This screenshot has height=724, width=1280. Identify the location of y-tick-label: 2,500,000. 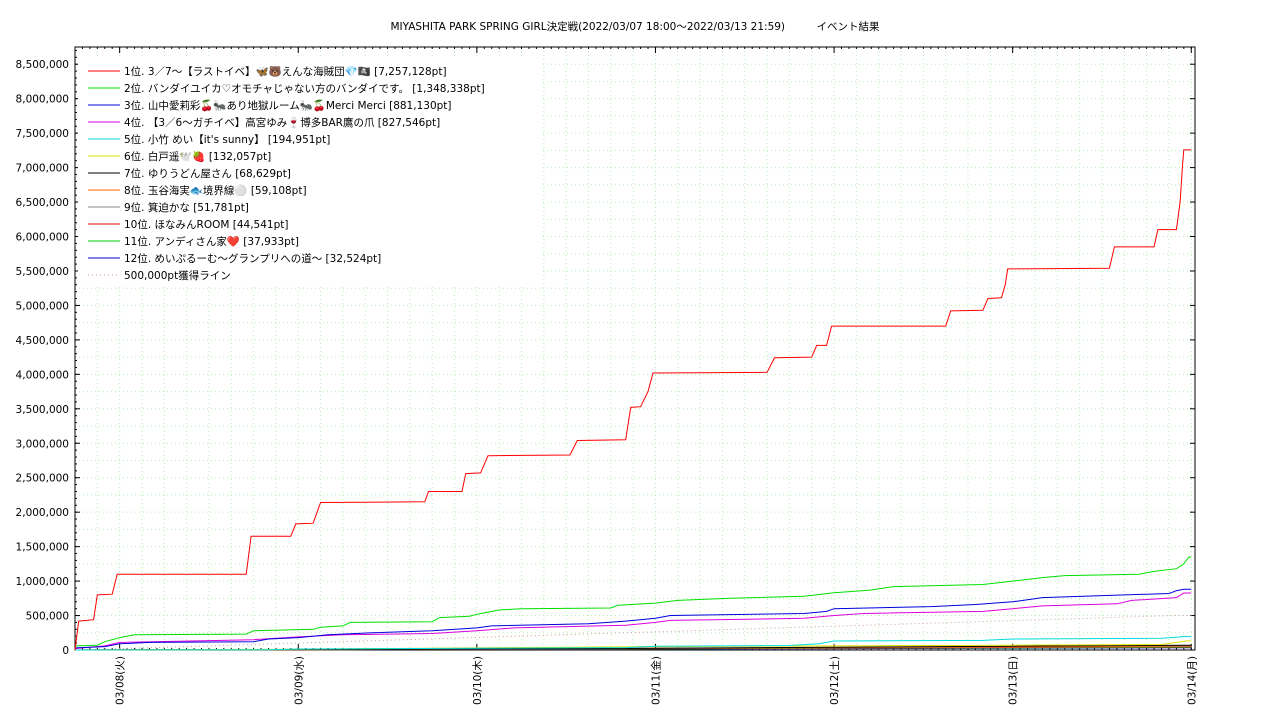
(42, 479).